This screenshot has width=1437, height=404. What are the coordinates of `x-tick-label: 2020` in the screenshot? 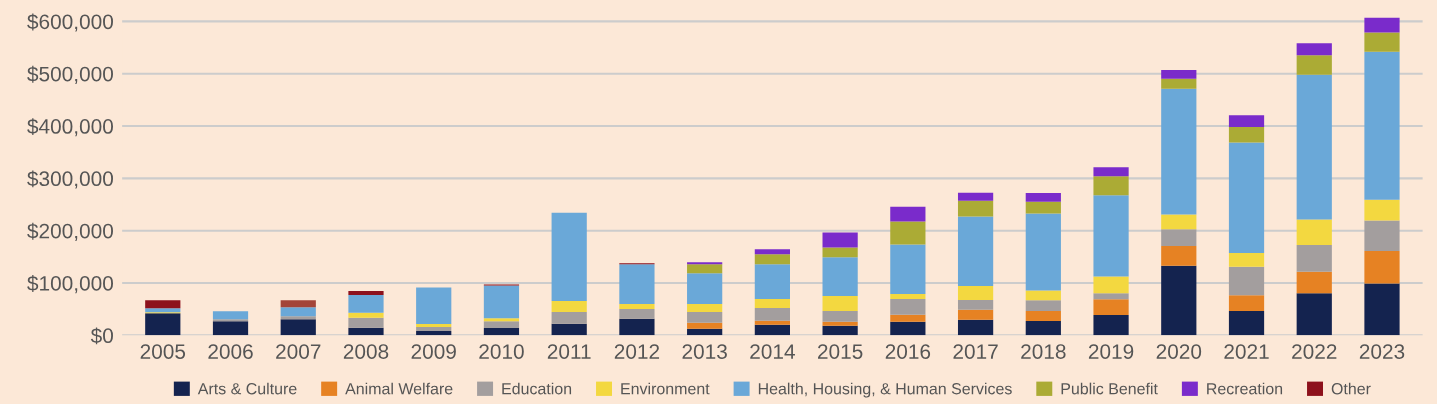 It's located at (1179, 351).